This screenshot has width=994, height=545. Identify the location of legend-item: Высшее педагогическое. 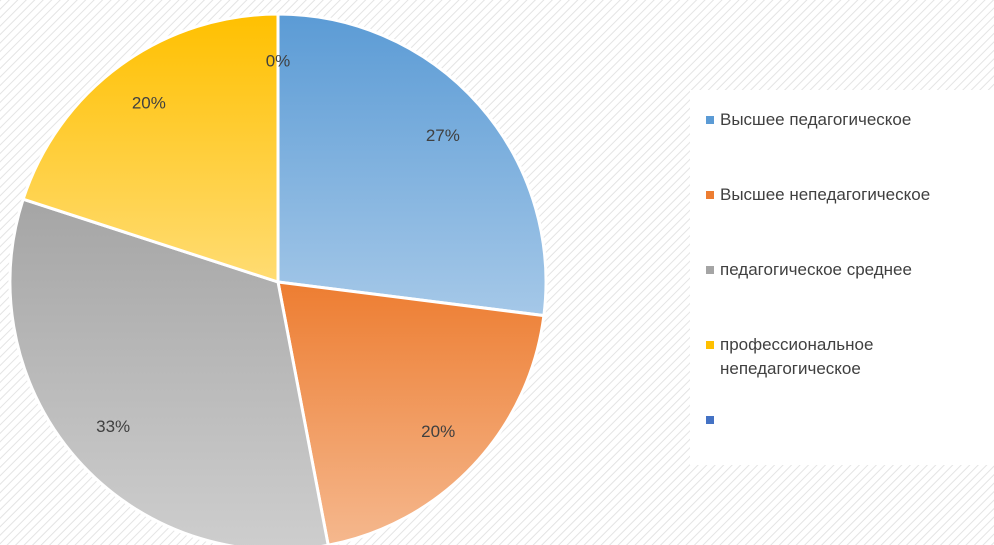
(848, 120).